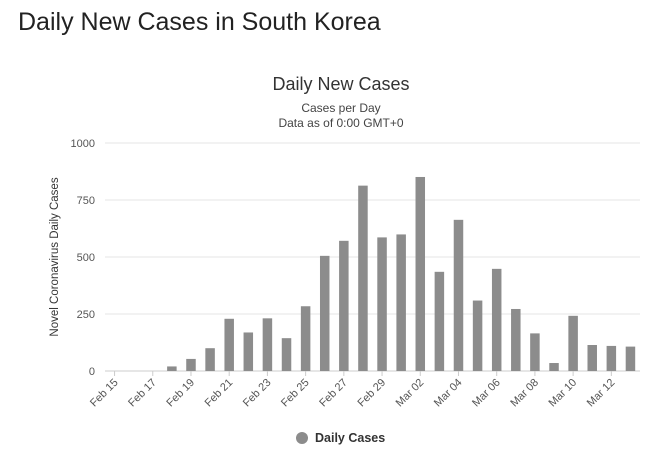 This screenshot has width=646, height=455. What do you see at coordinates (142, 393) in the screenshot?
I see `x-tick-label: Feb 17` at bounding box center [142, 393].